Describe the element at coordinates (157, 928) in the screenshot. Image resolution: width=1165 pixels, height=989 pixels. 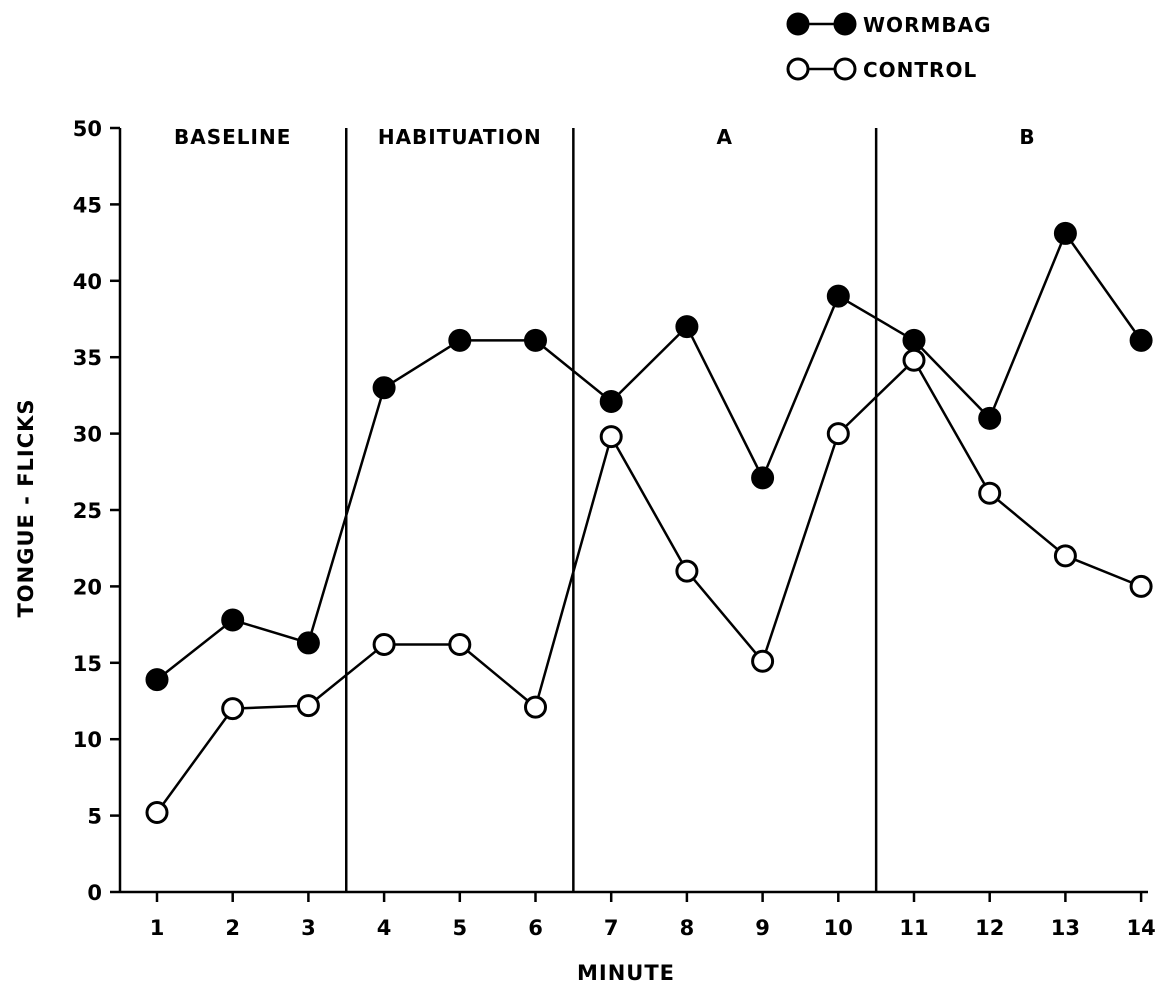
I see `x-tick-label: 1` at that location.